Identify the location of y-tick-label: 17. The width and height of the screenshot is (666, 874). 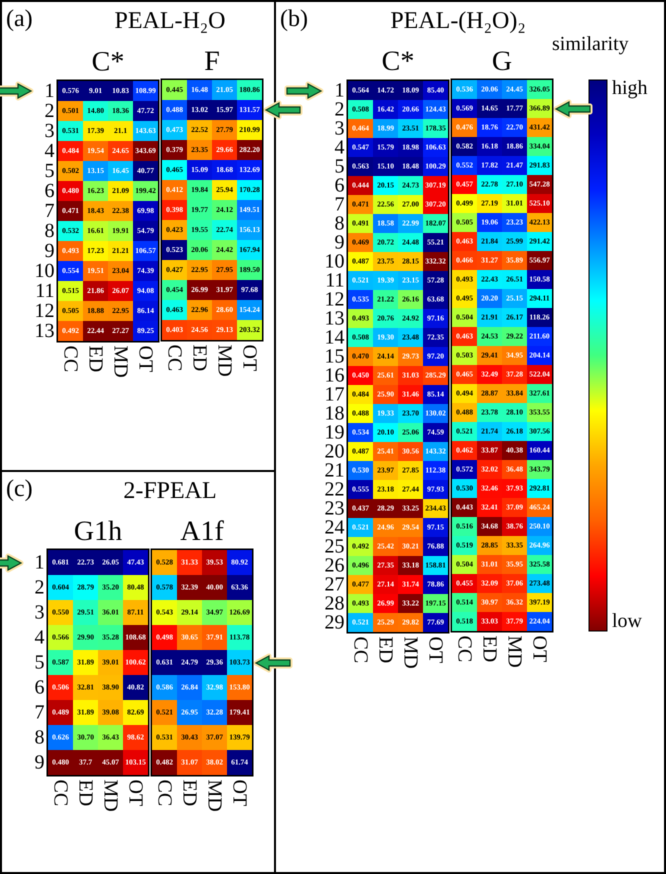
(334, 395).